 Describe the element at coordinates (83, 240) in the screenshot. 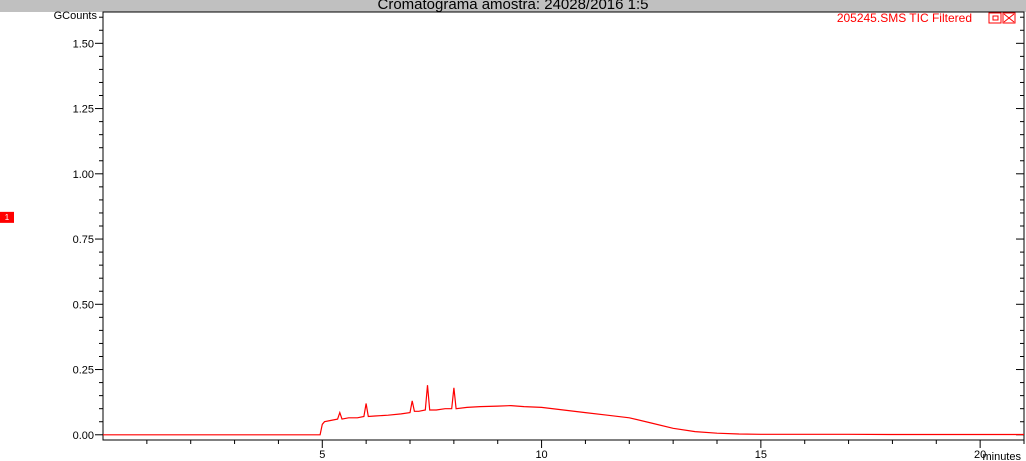

I see `y-tick-label: 0.75` at that location.